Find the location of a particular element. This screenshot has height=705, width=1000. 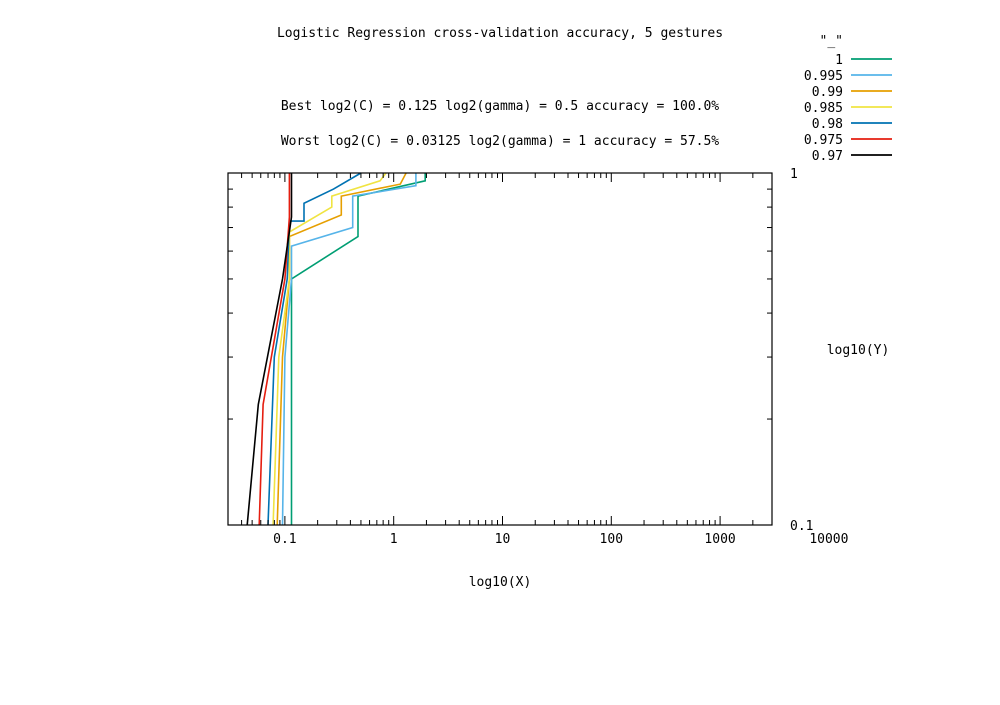

x-tick-label: 1000 is located at coordinates (719, 539).